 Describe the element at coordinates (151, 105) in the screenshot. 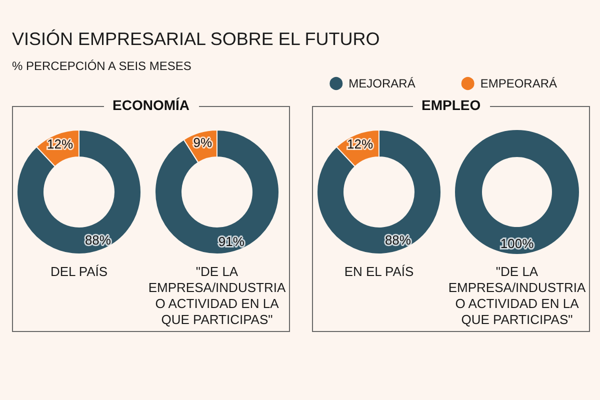

I see `text: ECONOMÍA` at that location.